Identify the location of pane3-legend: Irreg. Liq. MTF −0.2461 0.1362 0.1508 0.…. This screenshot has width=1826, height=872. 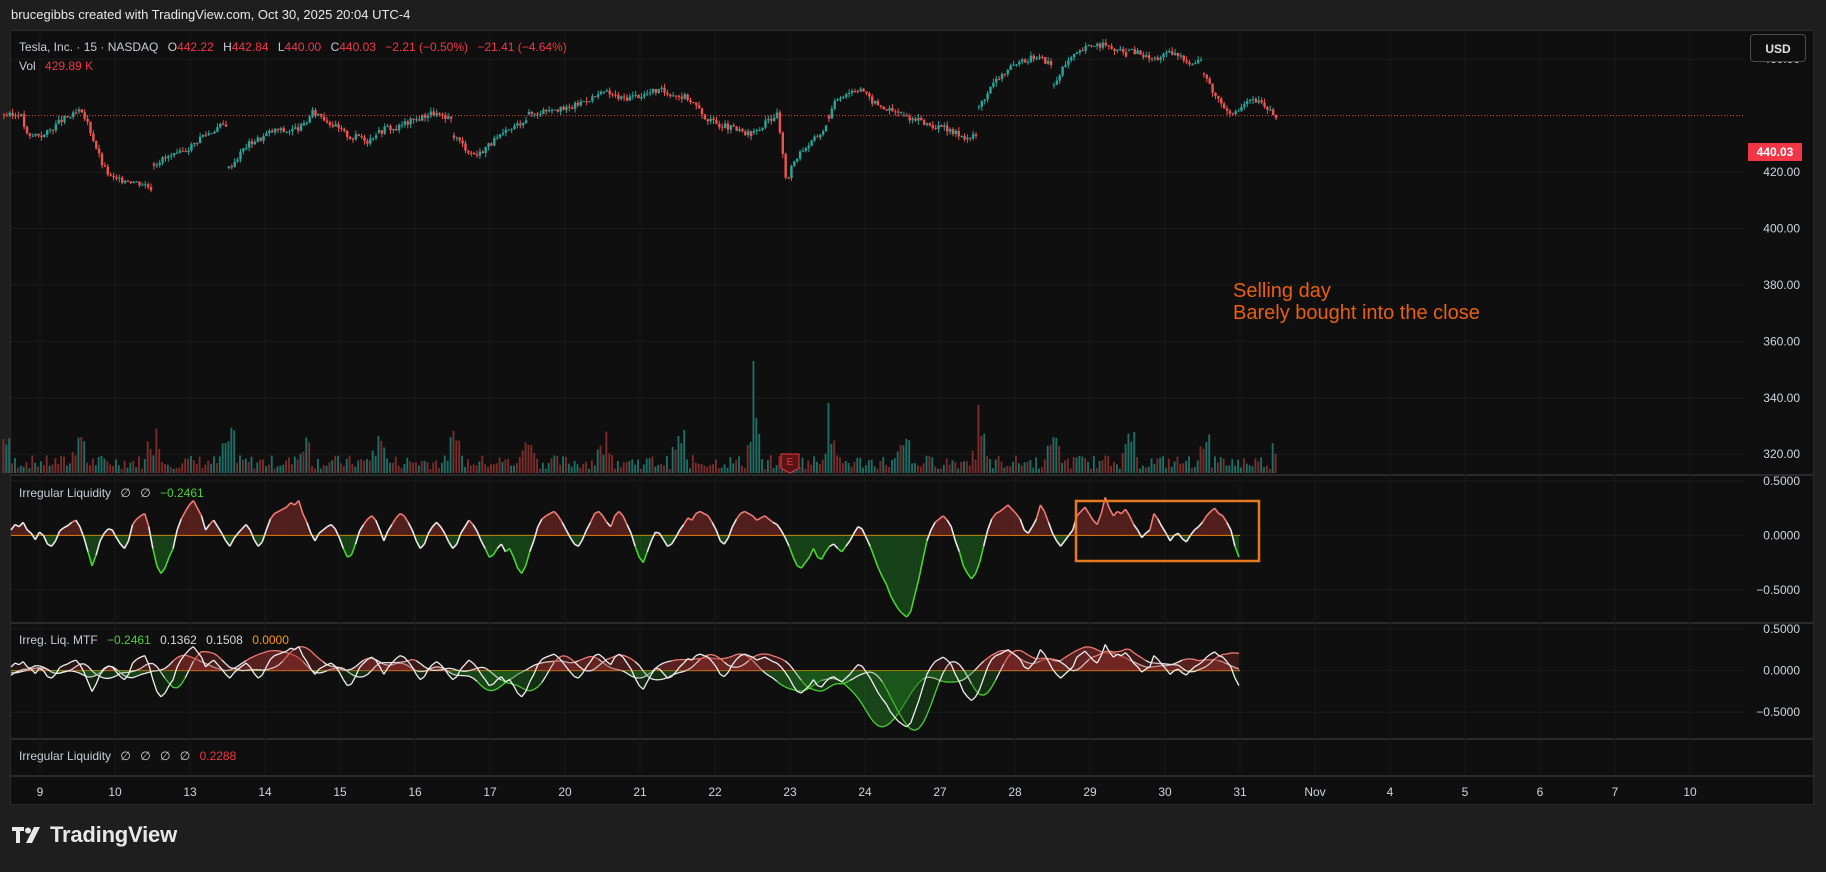
(157, 640).